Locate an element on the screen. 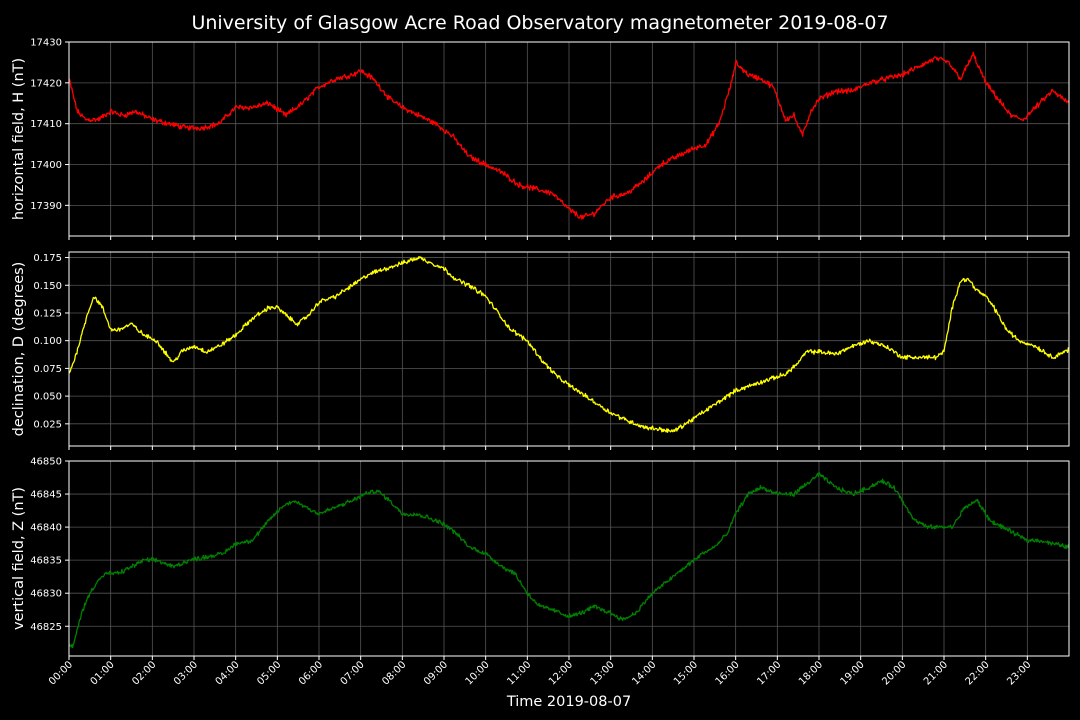 The height and width of the screenshot is (720, 1080). y-tick-label: 0.050 is located at coordinates (47, 397).